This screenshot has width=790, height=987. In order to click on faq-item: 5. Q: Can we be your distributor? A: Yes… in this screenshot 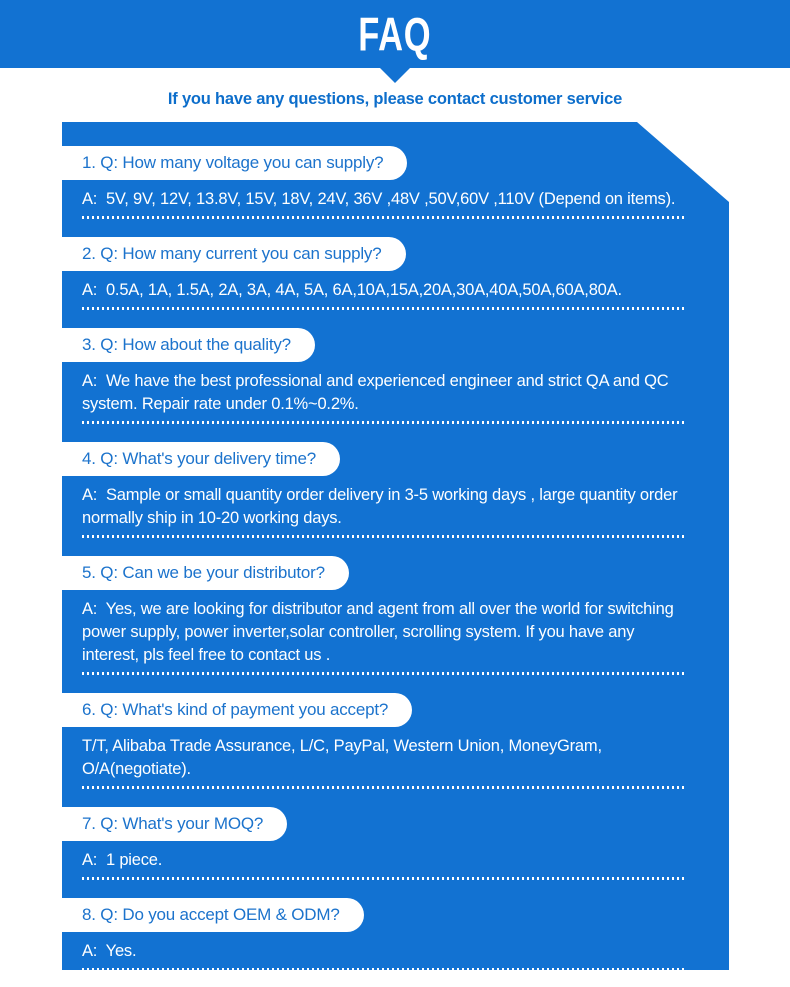, I will do `click(395, 615)`.